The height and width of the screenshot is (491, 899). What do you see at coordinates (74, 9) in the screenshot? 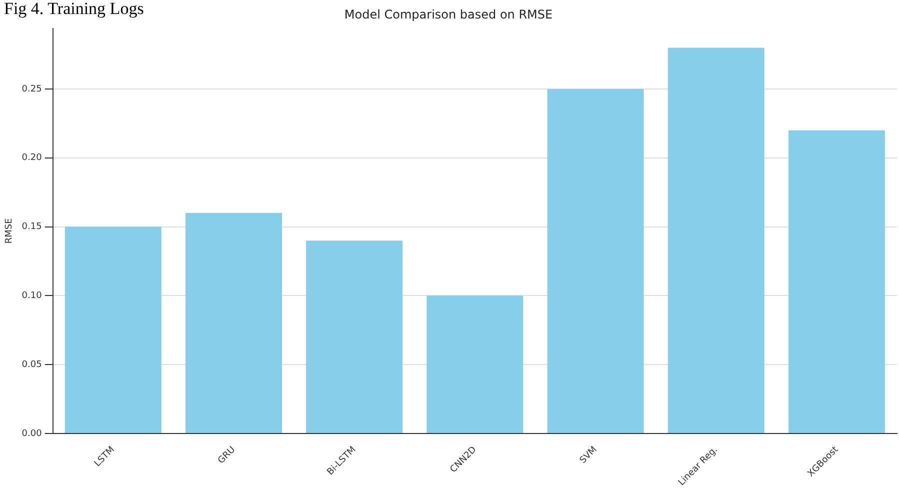
I see `caption: Fig 4. Training Logs` at bounding box center [74, 9].